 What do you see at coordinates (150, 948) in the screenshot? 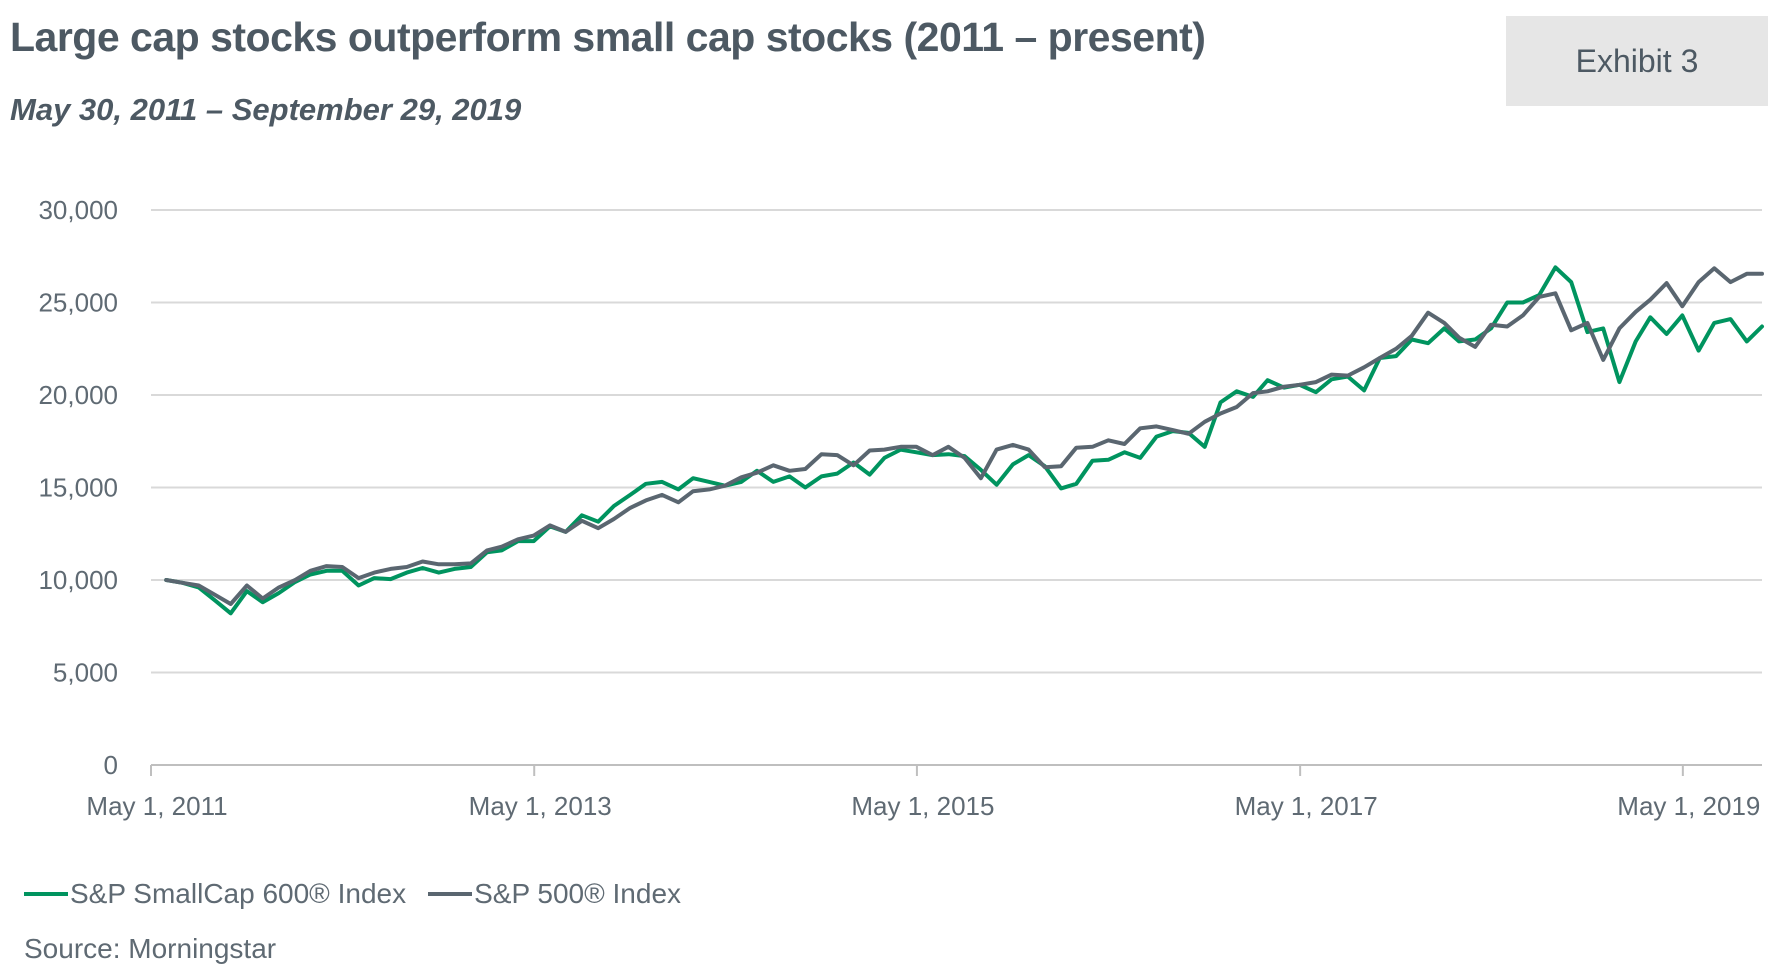
I see `source-note: Source: Morningstar` at bounding box center [150, 948].